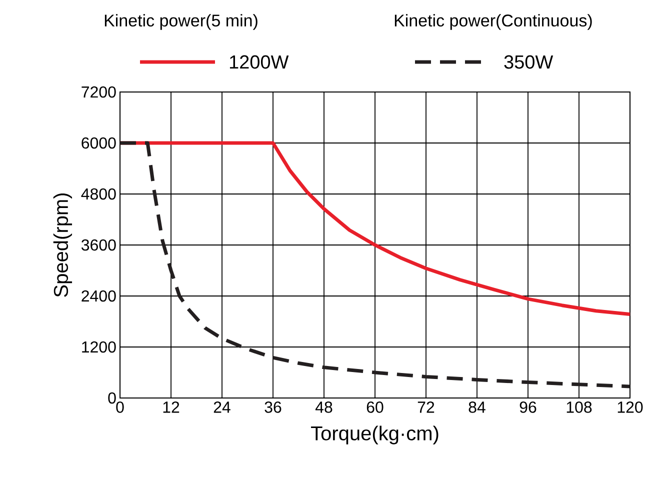  What do you see at coordinates (375, 407) in the screenshot?
I see `x-tick-label: 60` at bounding box center [375, 407].